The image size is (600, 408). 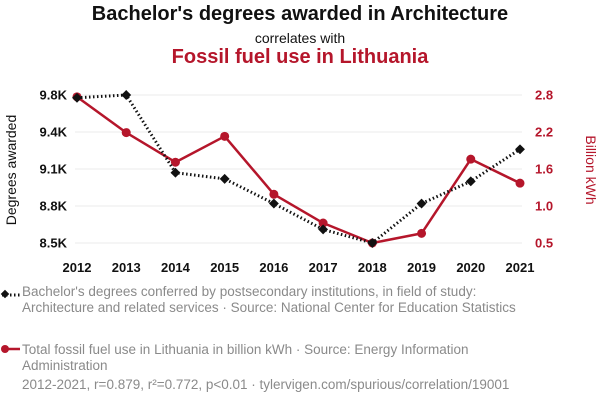 I want to click on right-tick-label: 0.5, so click(x=544, y=243).